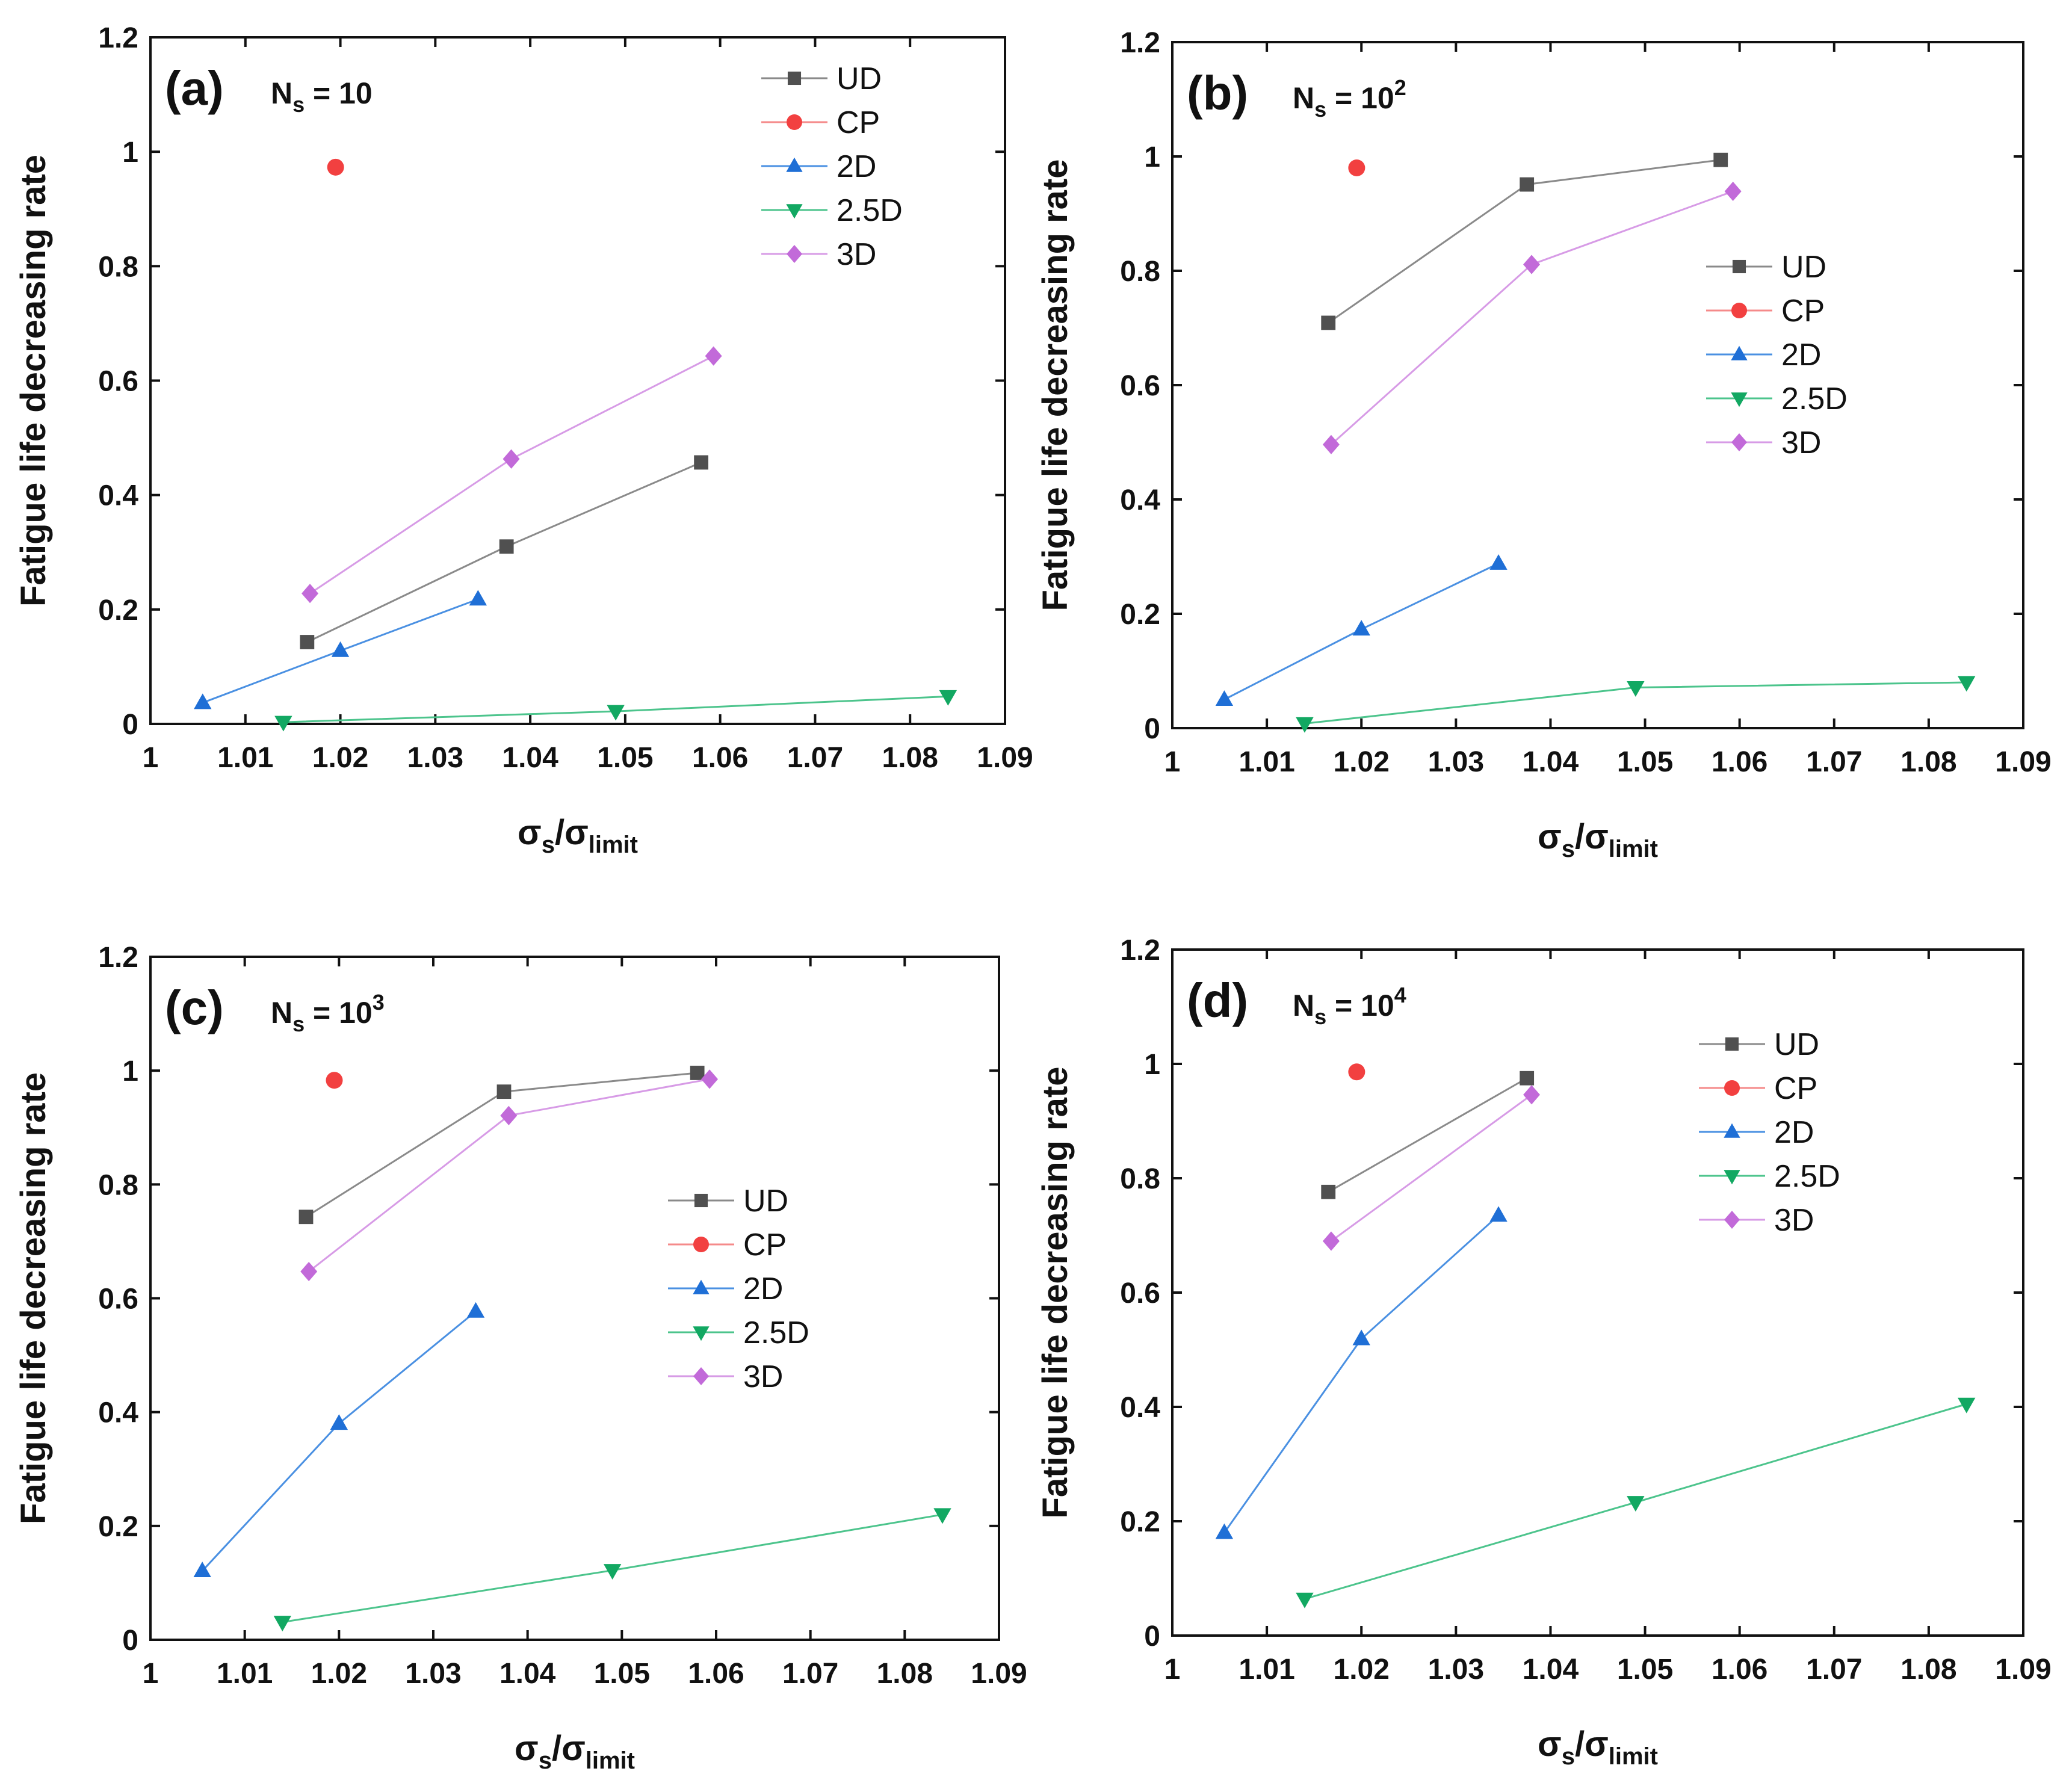 This screenshot has height=1786, width=2072. I want to click on series-3D, so click(1532, 317).